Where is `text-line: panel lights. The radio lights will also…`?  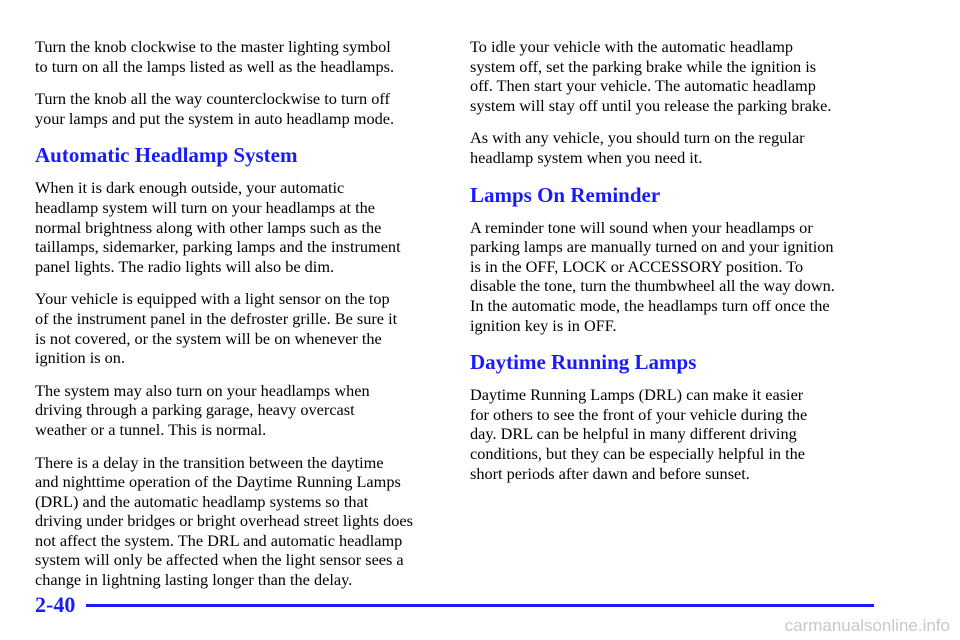 text-line: panel lights. The radio lights will also… is located at coordinates (185, 266).